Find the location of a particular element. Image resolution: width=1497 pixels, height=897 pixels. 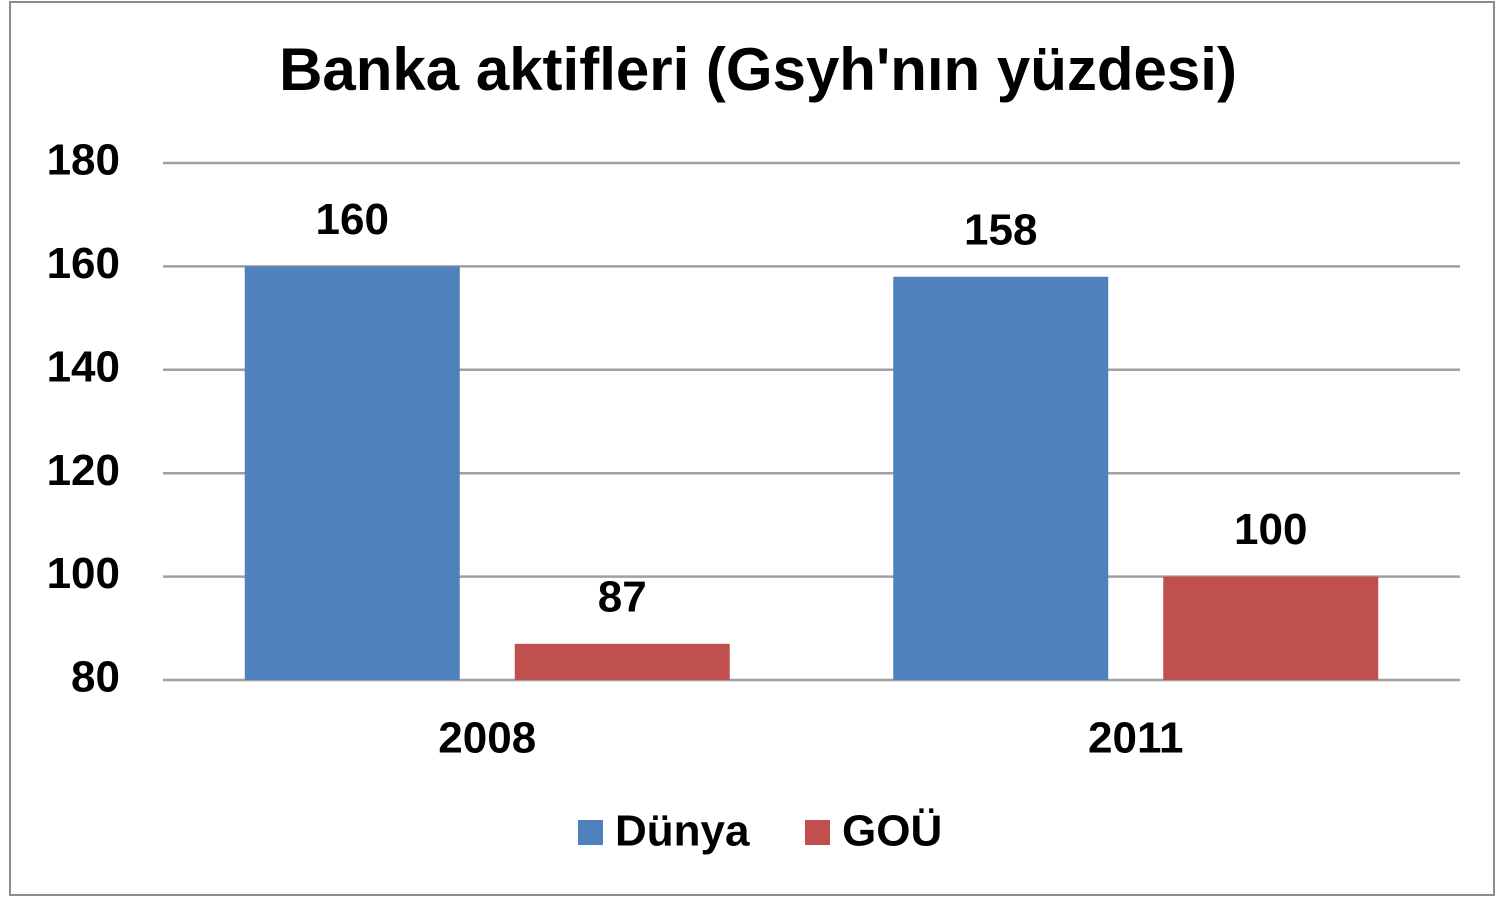

y-tick-label: 120 is located at coordinates (83, 470).